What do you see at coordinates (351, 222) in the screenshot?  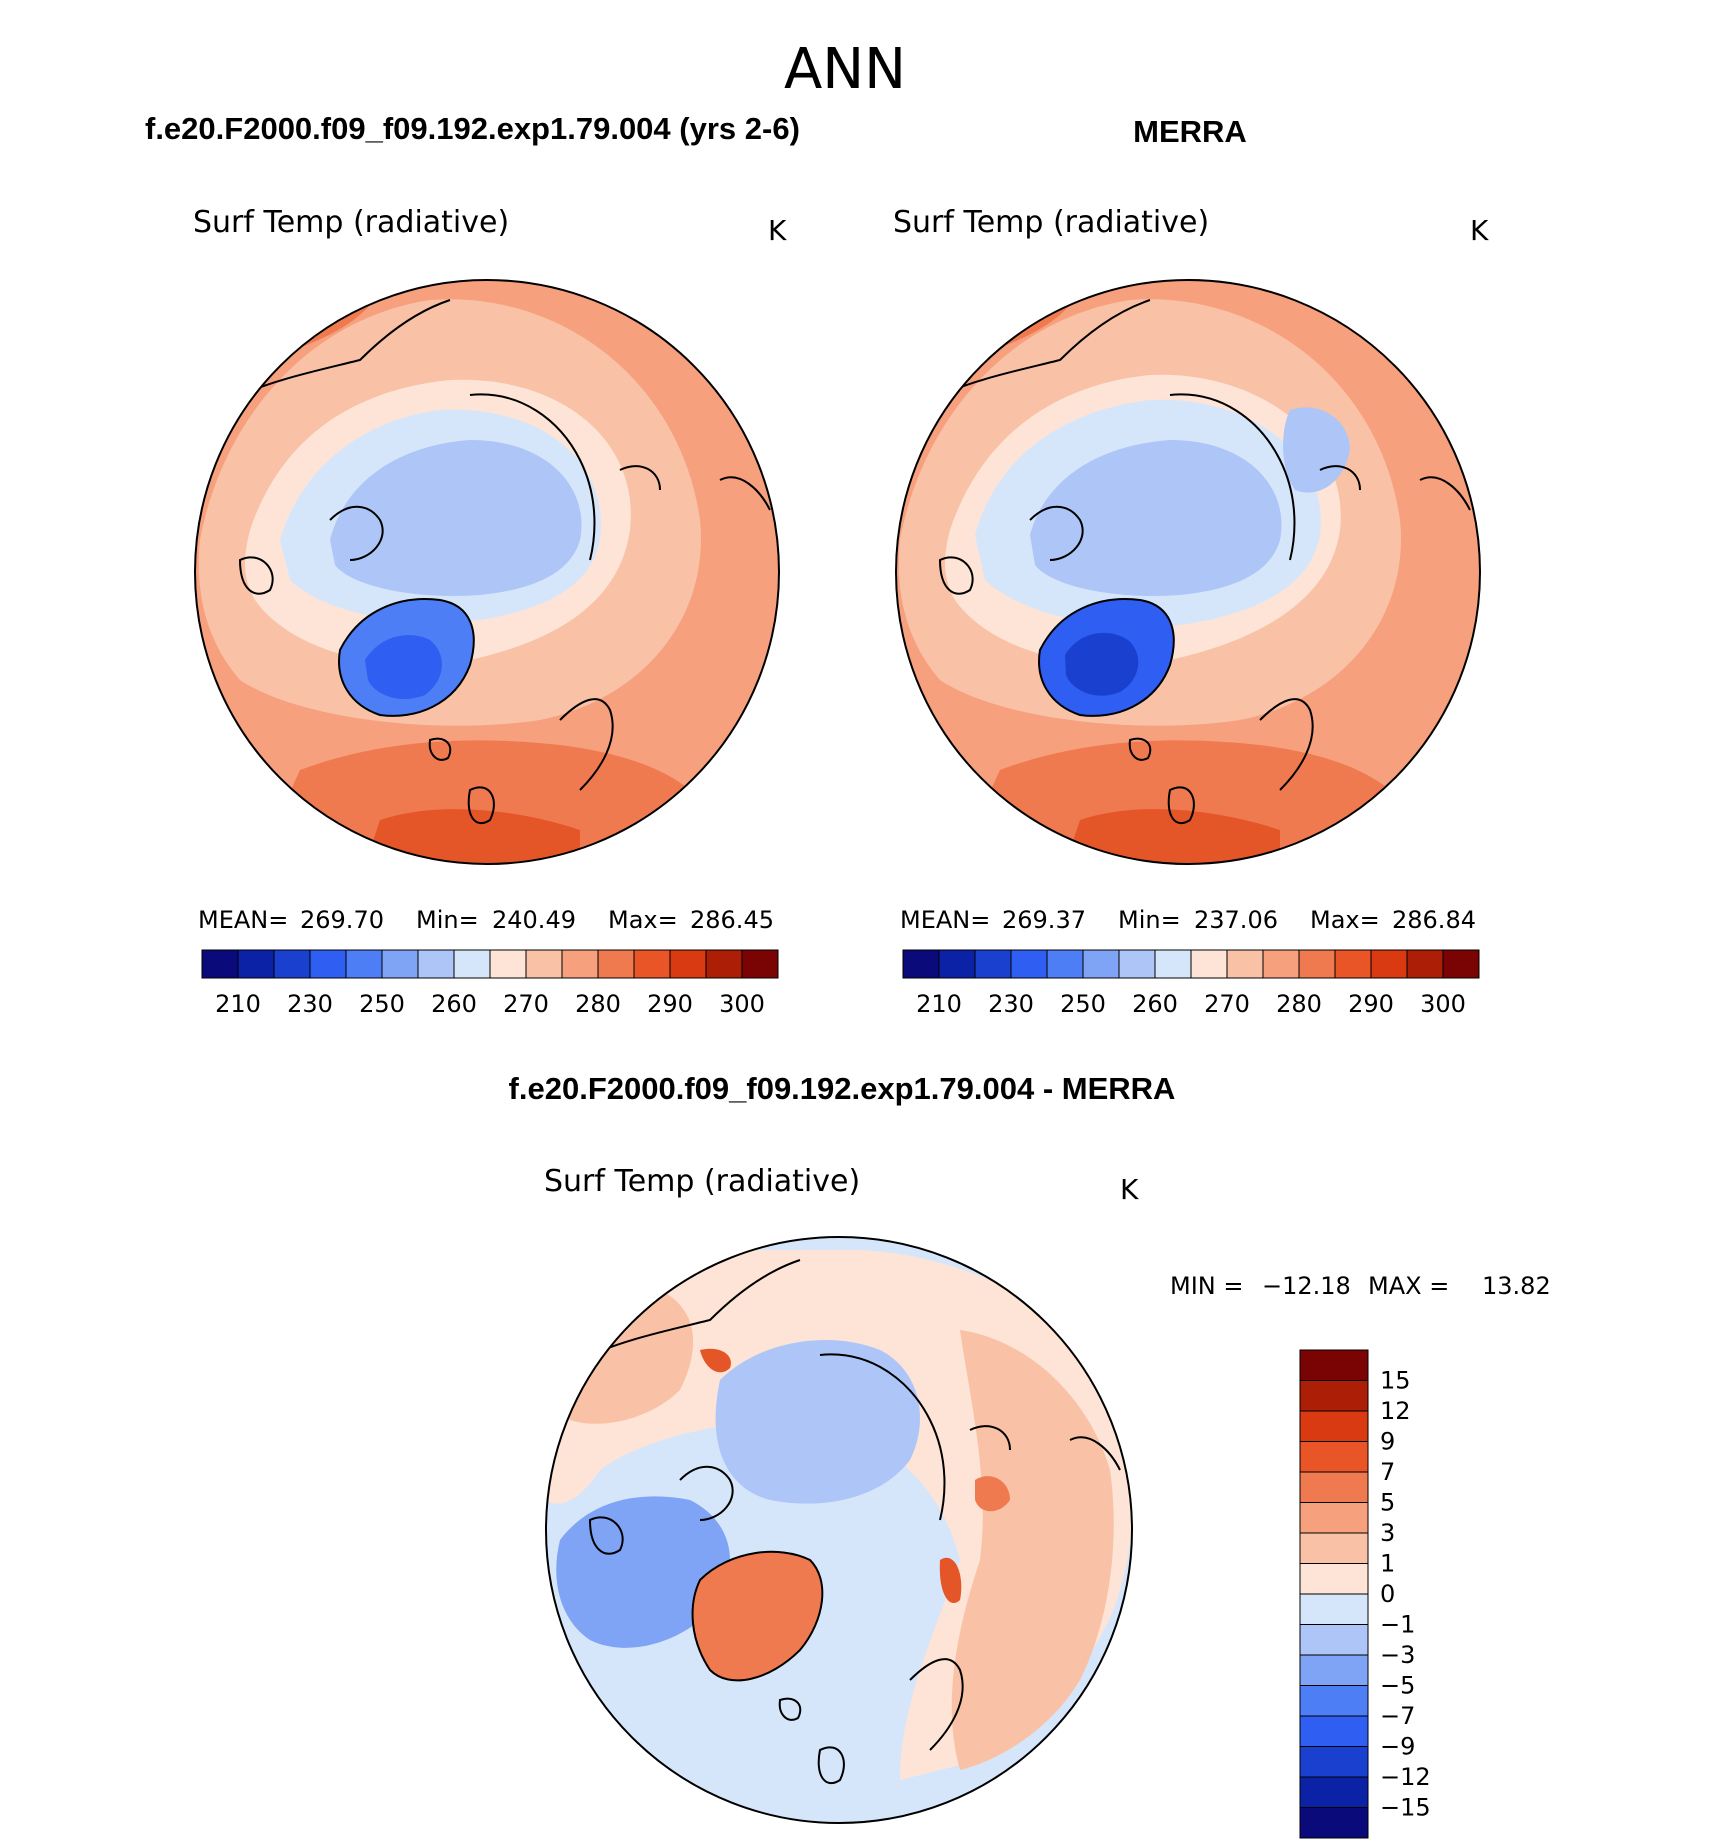 I see `model-variable-label: Surf Temp (radiative)` at bounding box center [351, 222].